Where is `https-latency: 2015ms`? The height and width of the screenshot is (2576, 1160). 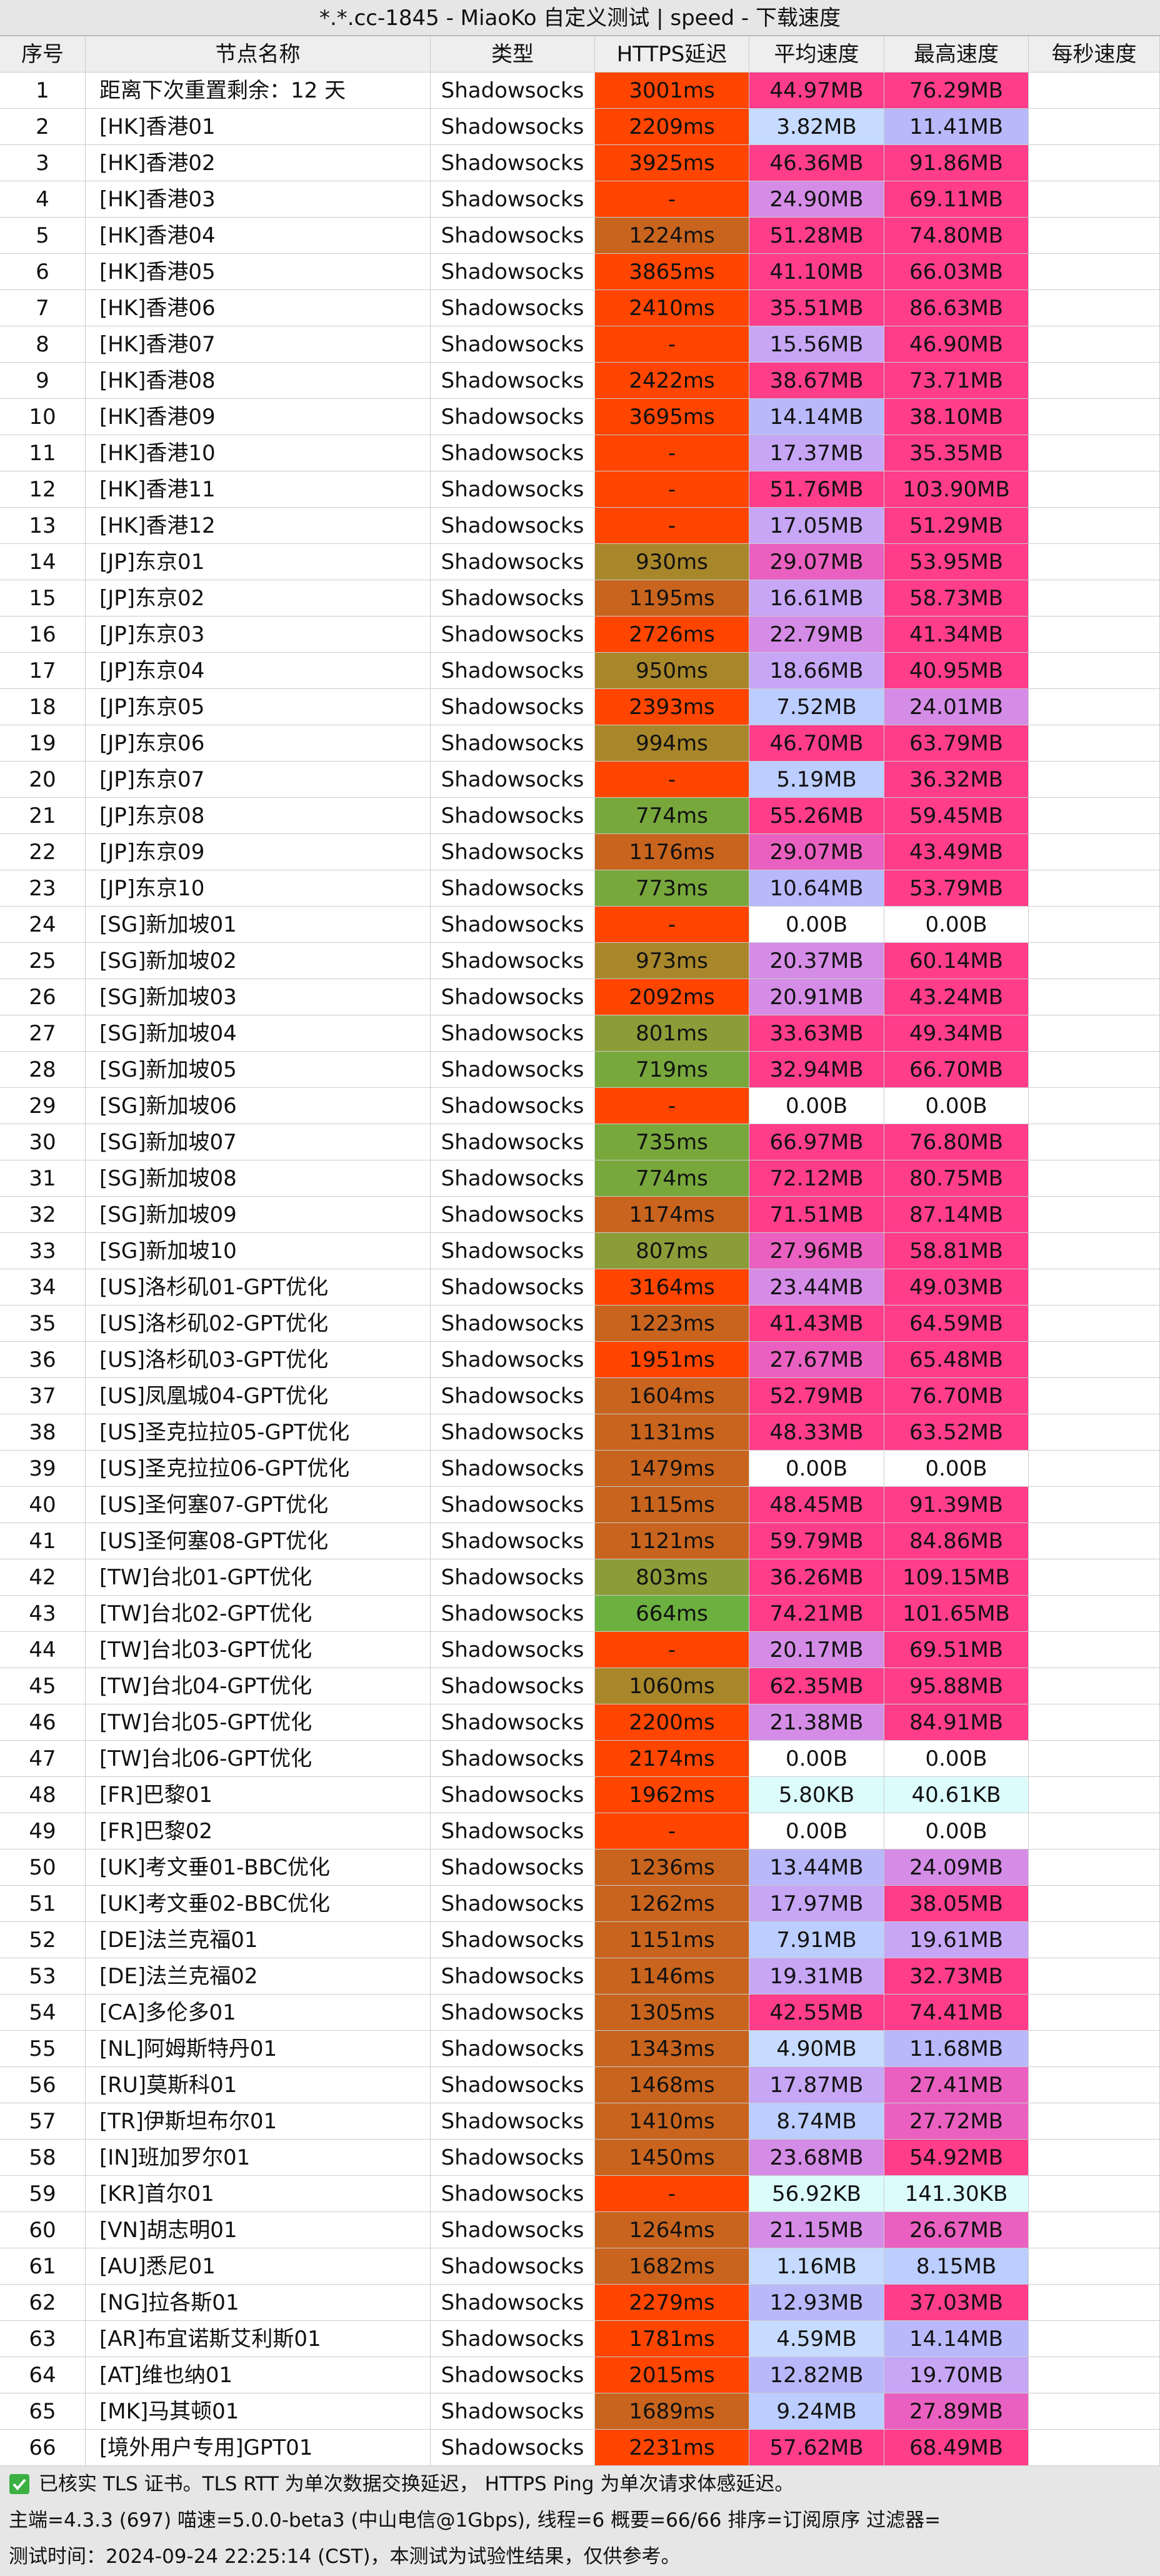
https-latency: 2015ms is located at coordinates (672, 2375).